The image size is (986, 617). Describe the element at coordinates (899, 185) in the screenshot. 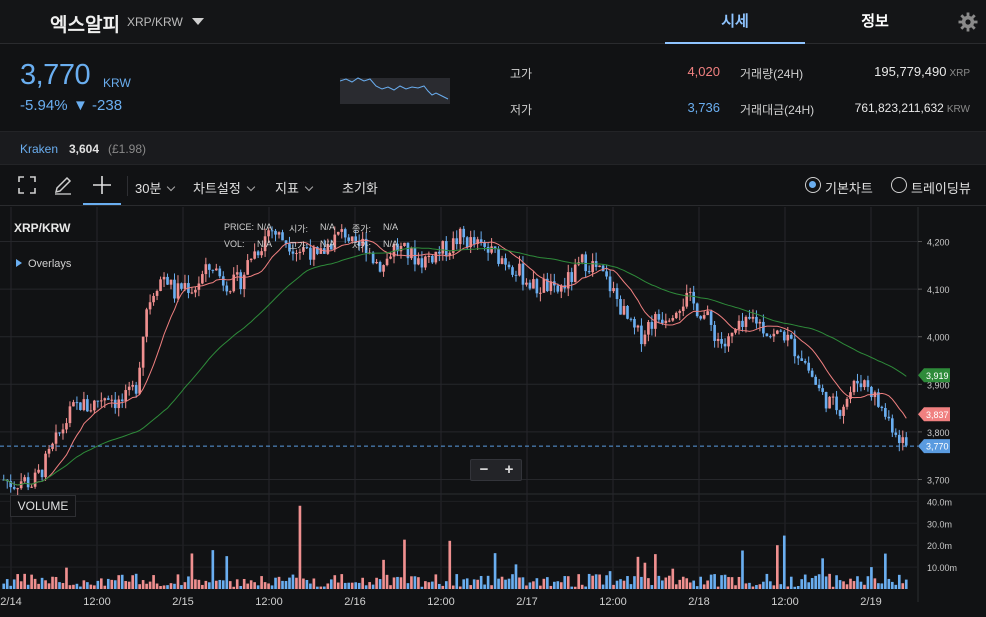

I see `radio-tradingview` at that location.